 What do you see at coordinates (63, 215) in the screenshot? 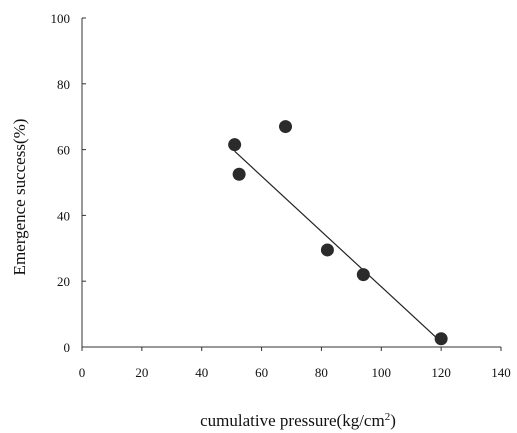
I see `y-tick-label: 40` at bounding box center [63, 215].